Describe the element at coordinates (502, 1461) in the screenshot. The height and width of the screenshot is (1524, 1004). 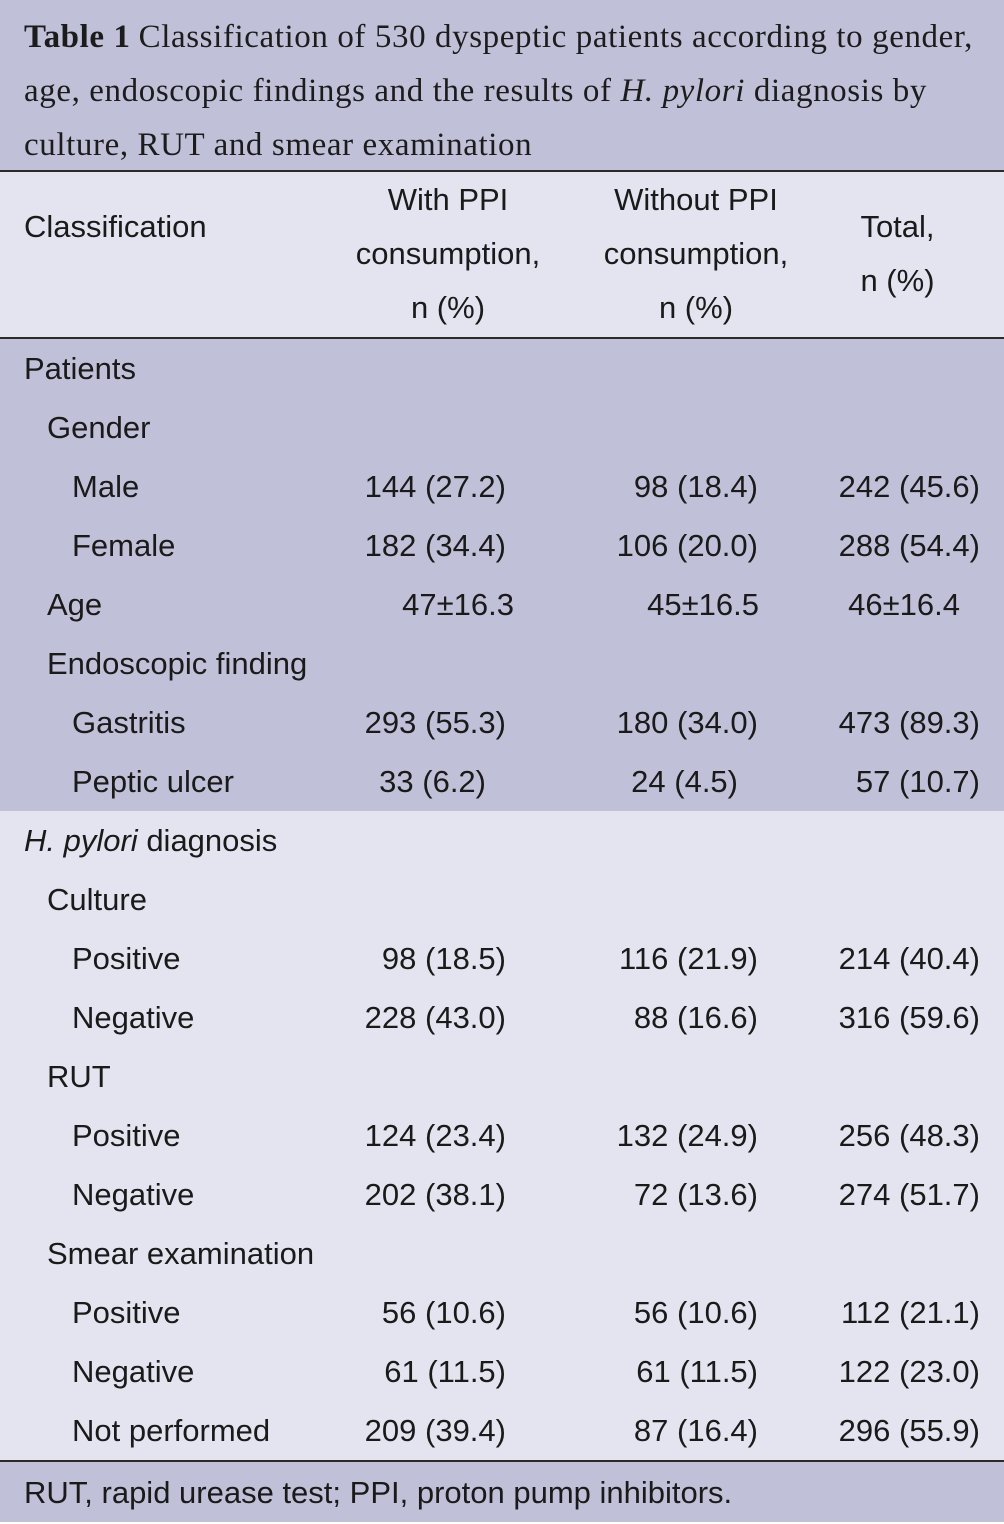
I see `bottom-rule` at that location.